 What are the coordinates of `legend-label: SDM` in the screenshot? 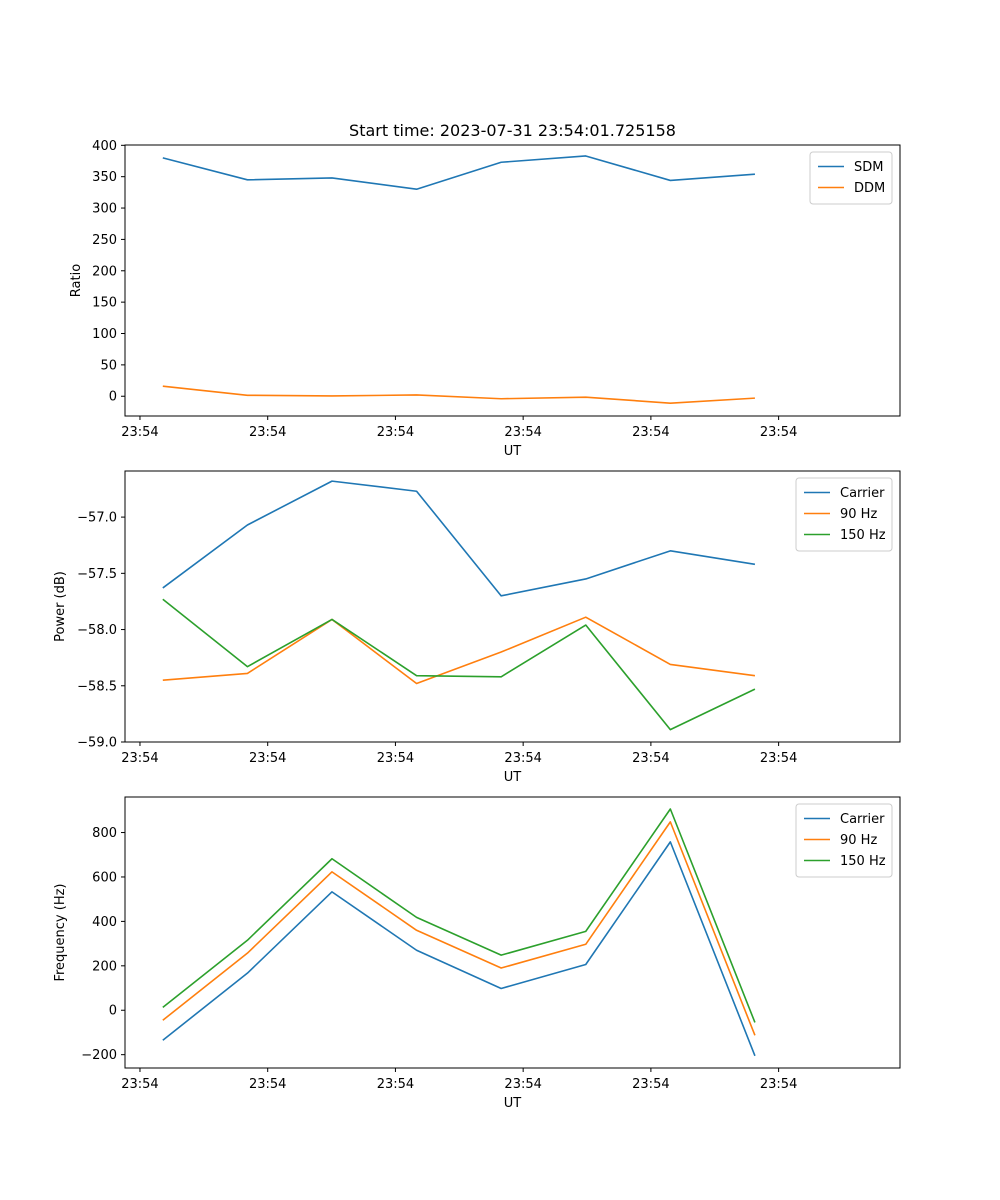 It's located at (868, 167).